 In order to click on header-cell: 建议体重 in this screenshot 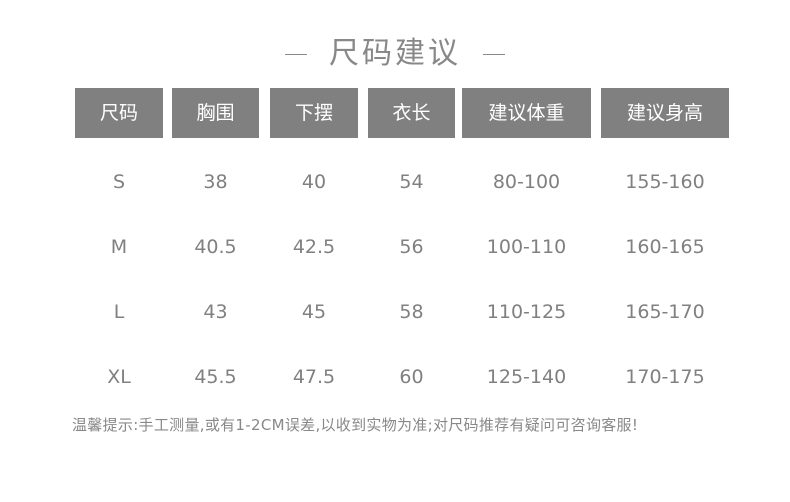, I will do `click(526, 113)`.